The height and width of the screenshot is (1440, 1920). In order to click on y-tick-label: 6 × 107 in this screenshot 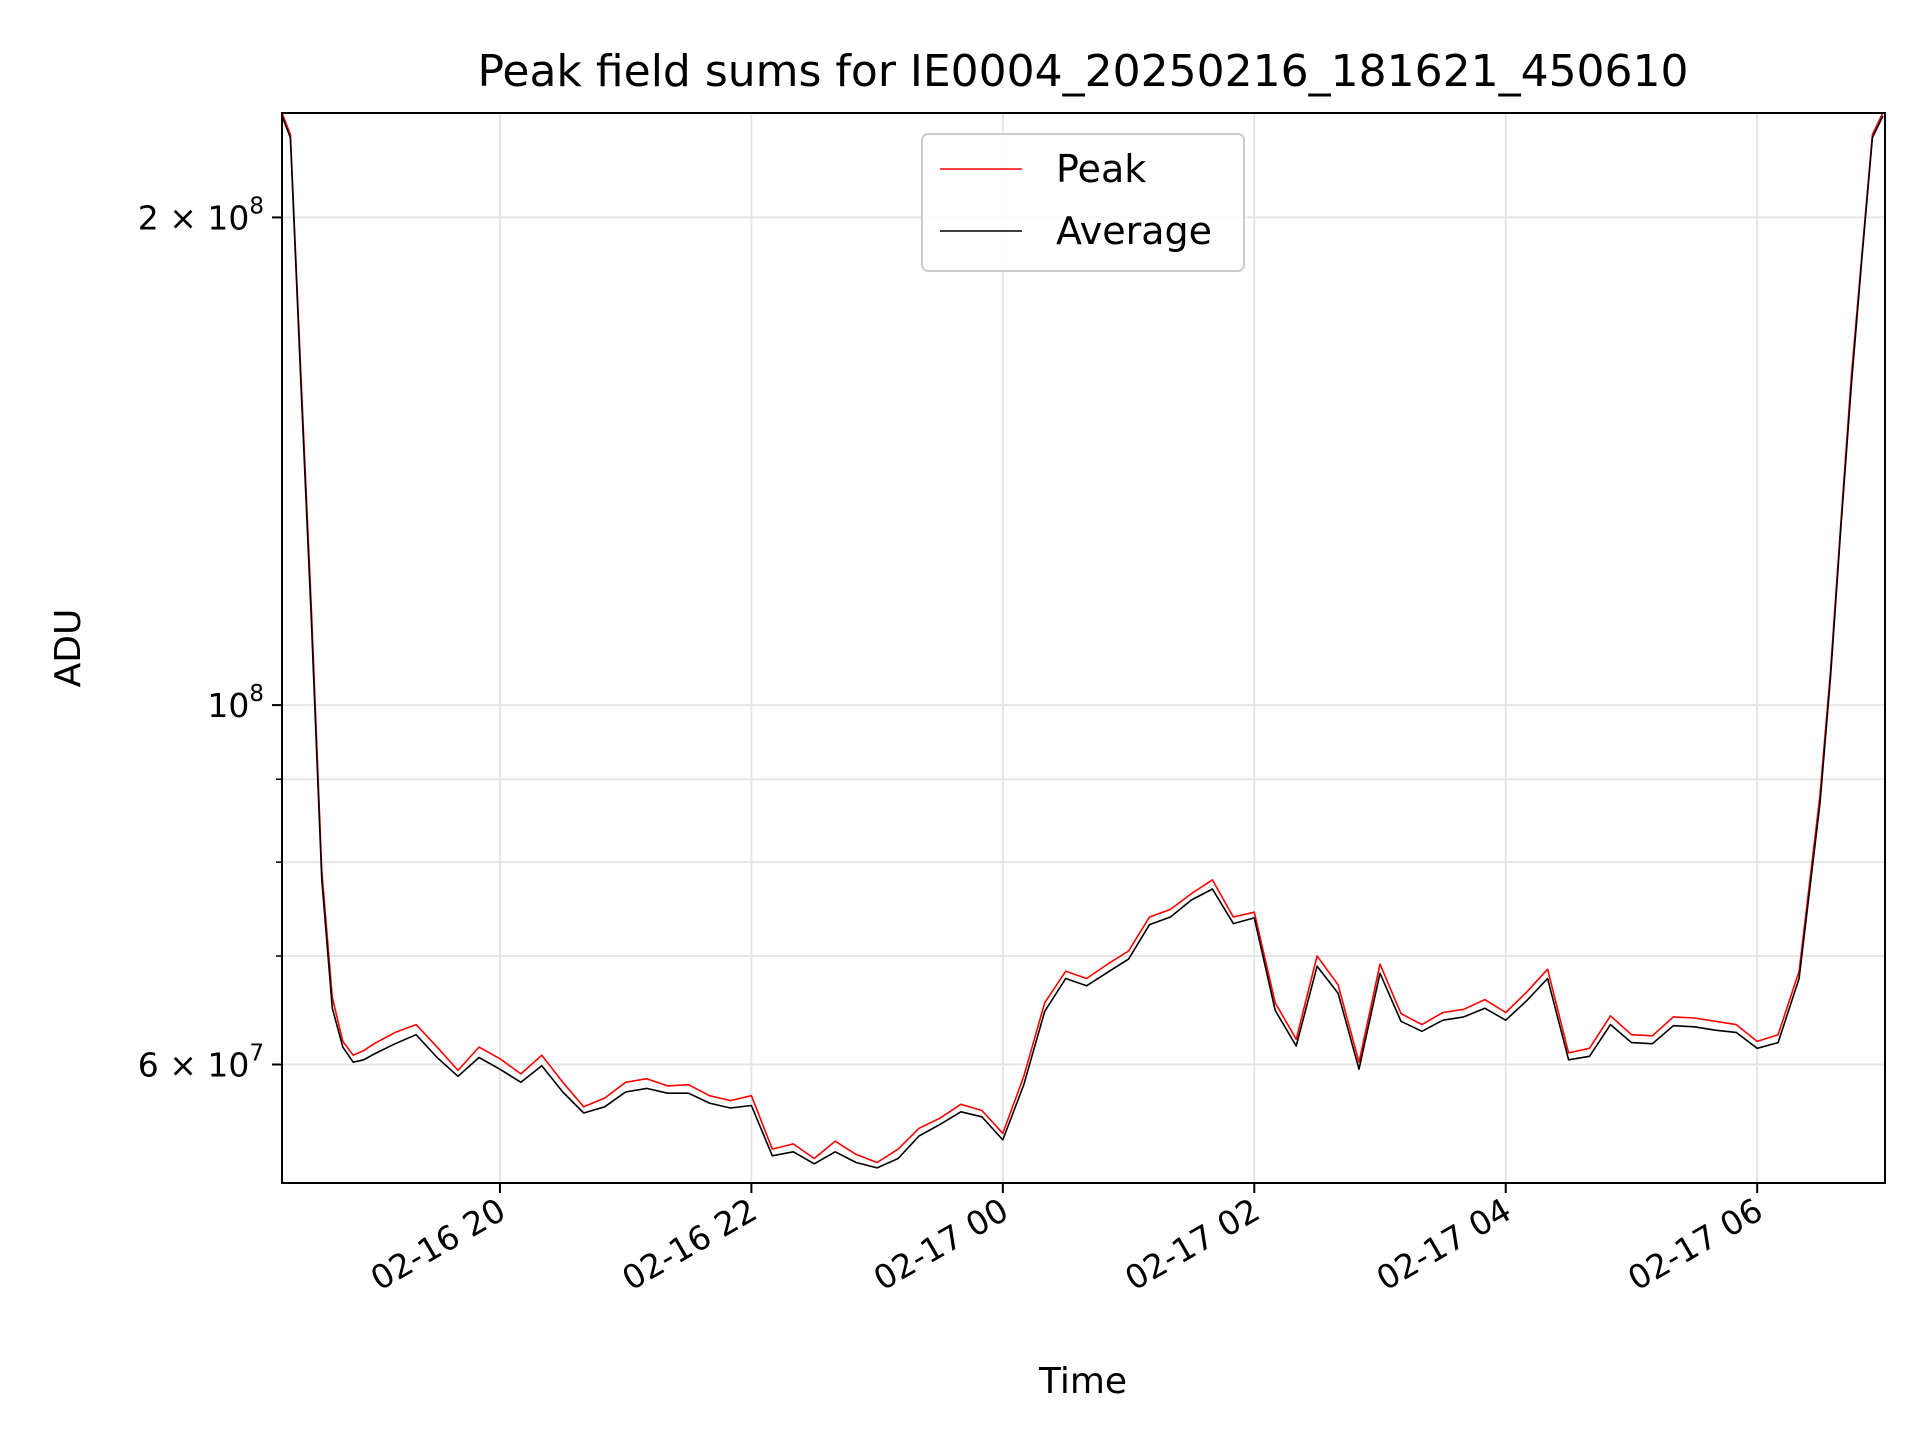, I will do `click(201, 1063)`.